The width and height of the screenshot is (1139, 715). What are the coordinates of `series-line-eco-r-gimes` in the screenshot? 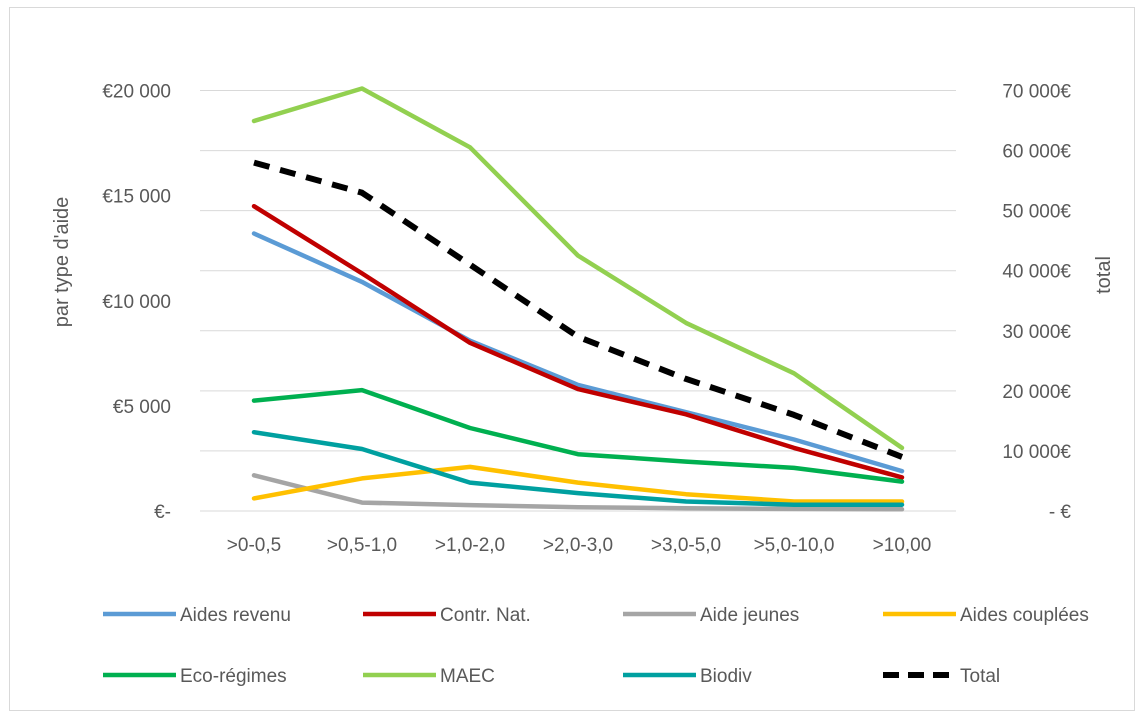 It's located at (578, 435).